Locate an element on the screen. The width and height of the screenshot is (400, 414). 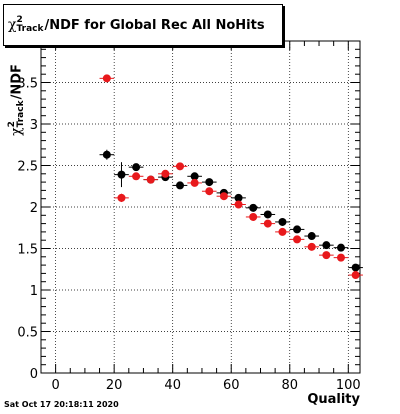
y-axis-label: χ 2 Track/NDF is located at coordinates (17, 100).